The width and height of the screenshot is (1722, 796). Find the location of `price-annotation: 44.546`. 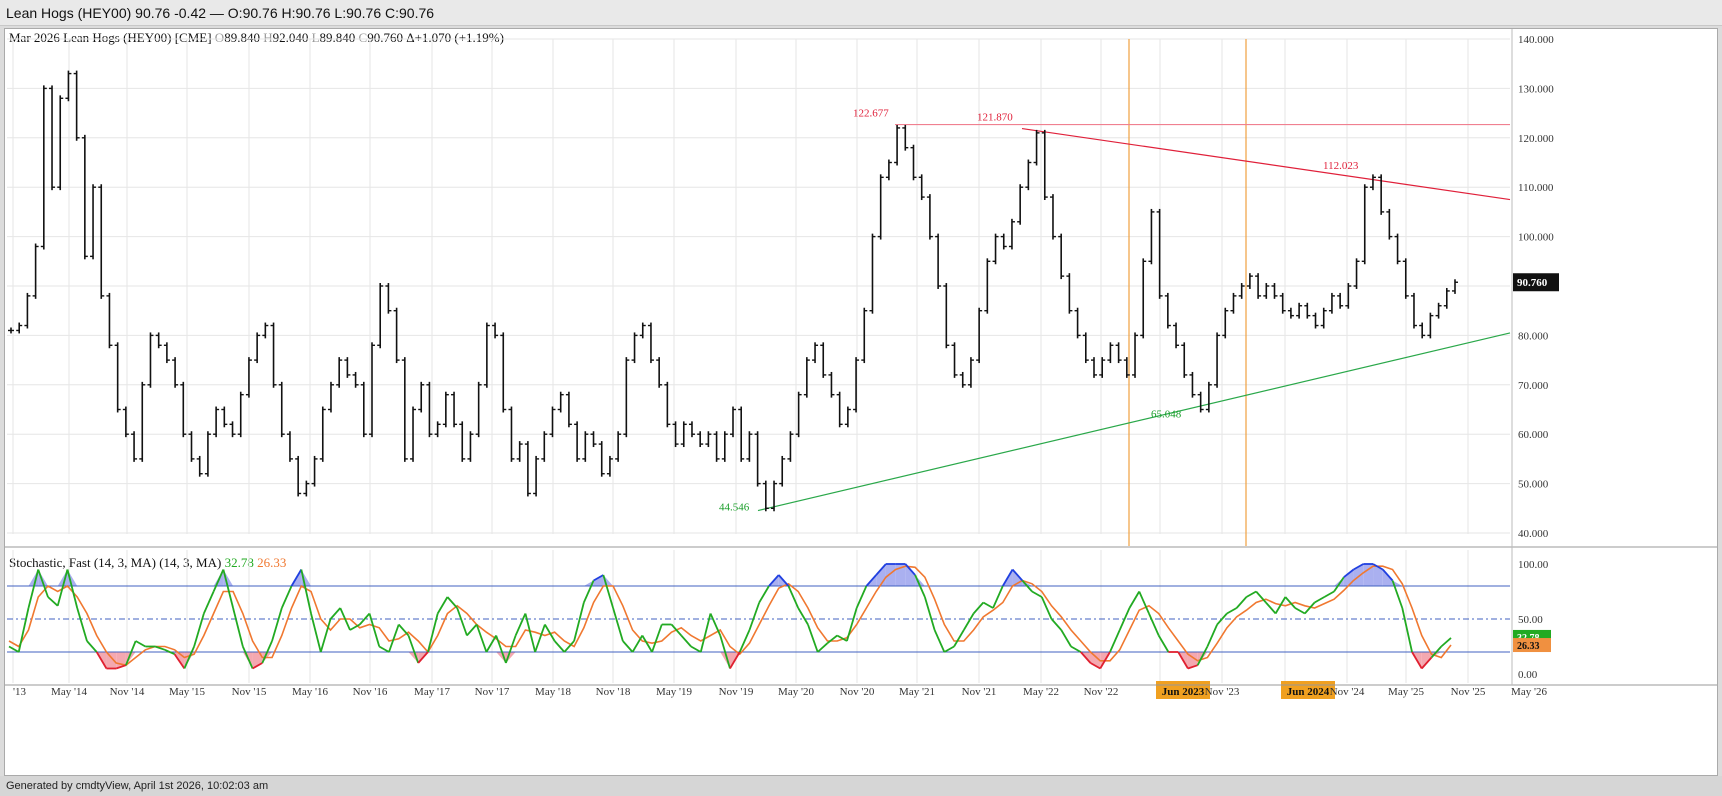

price-annotation: 44.546 is located at coordinates (734, 508).